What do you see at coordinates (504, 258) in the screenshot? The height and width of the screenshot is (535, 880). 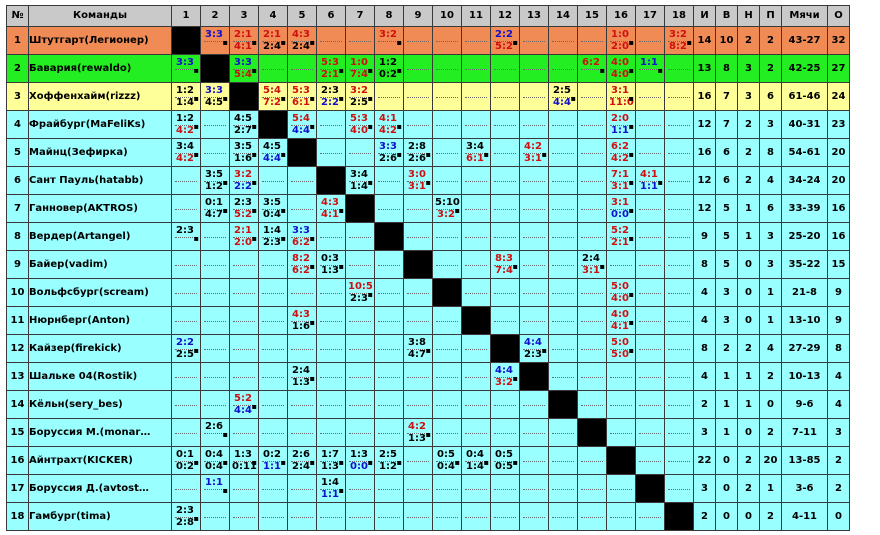 I see `match-score: 8:3` at bounding box center [504, 258].